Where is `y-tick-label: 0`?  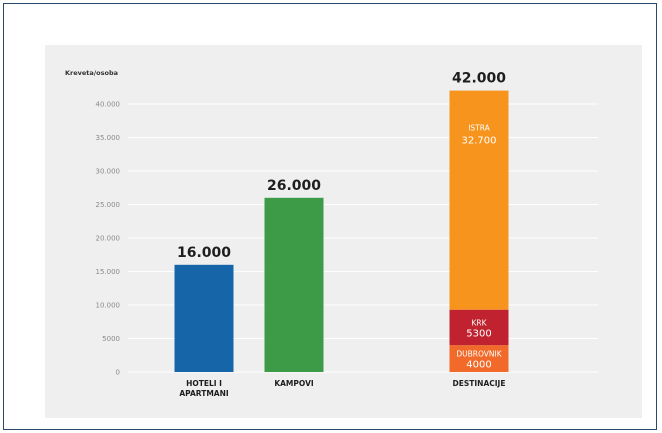
y-tick-label: 0 is located at coordinates (118, 373).